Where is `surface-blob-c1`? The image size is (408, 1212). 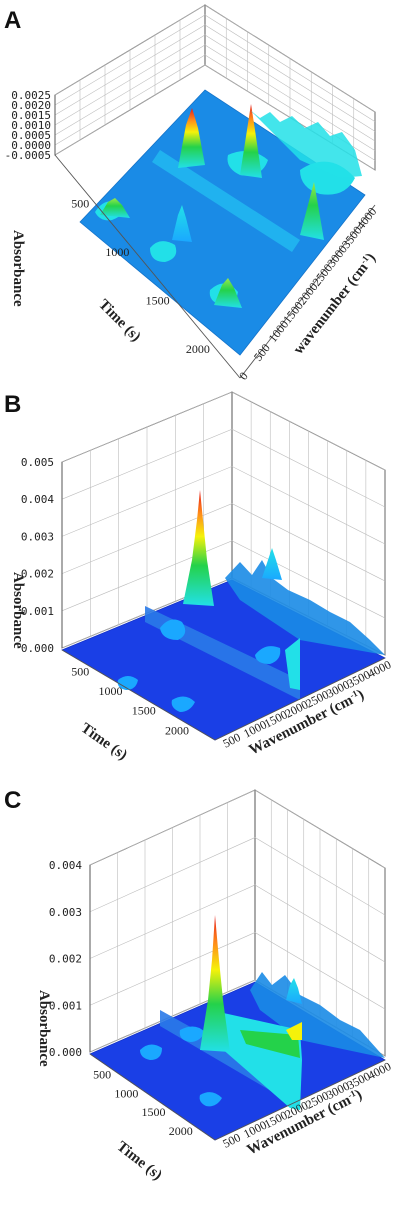 surface-blob-c1 is located at coordinates (151, 1052).